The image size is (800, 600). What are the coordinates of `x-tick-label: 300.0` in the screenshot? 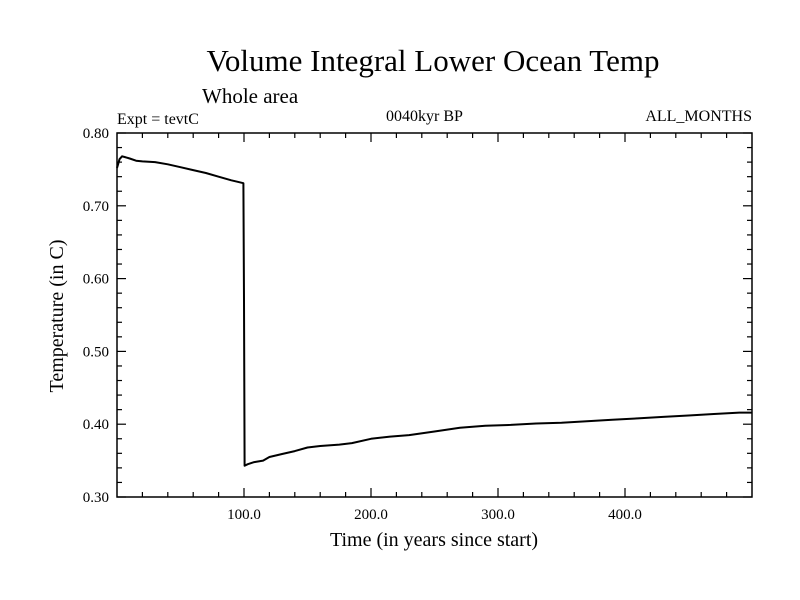 It's located at (498, 515).